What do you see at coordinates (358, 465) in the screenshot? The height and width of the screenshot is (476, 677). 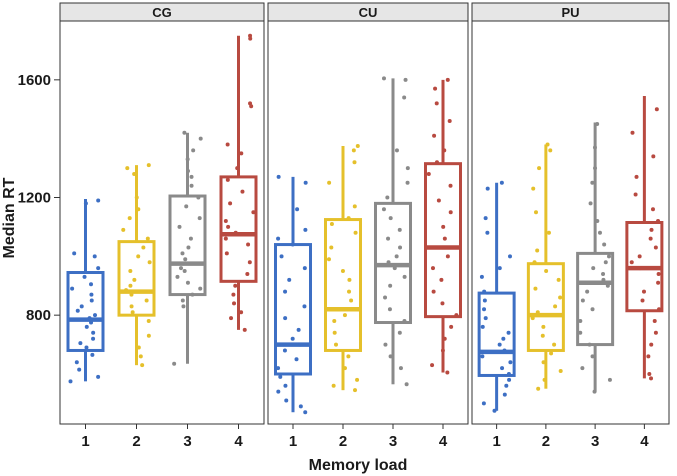 I see `x-axis-title: Memory load` at bounding box center [358, 465].